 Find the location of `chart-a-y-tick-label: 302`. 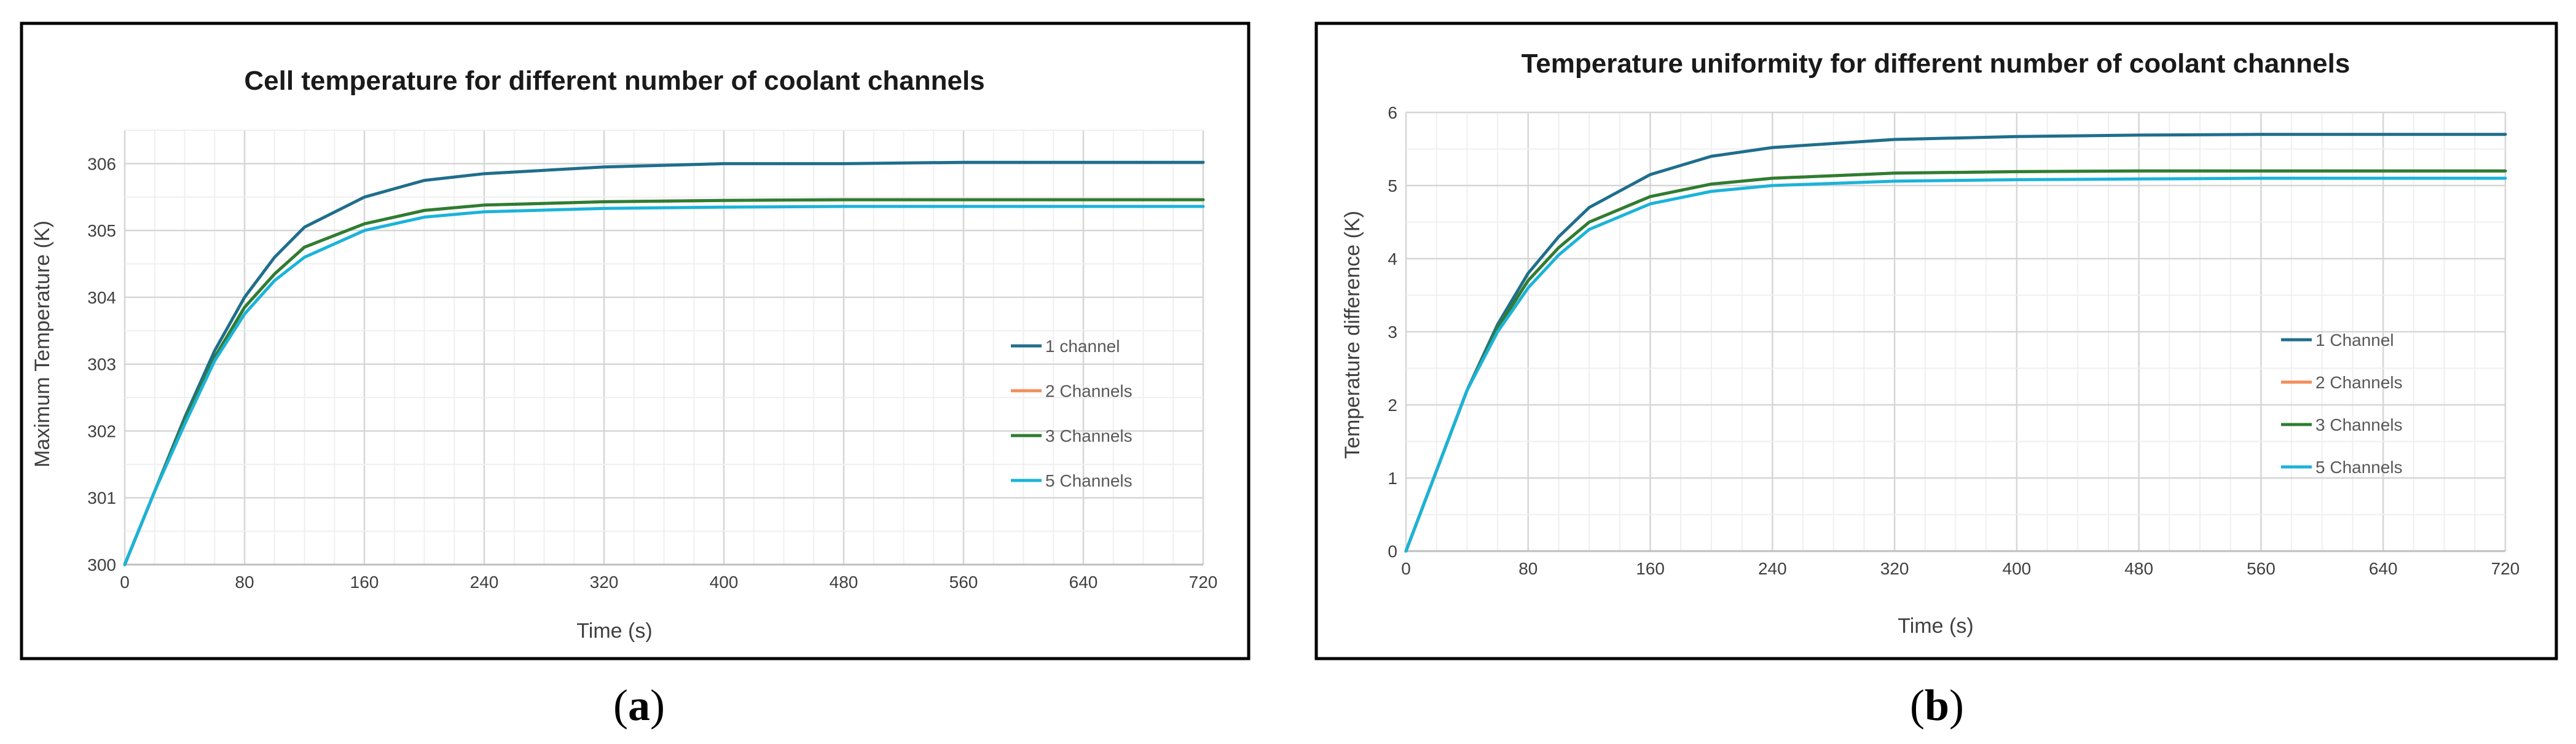

chart-a-y-tick-label: 302 is located at coordinates (101, 431).